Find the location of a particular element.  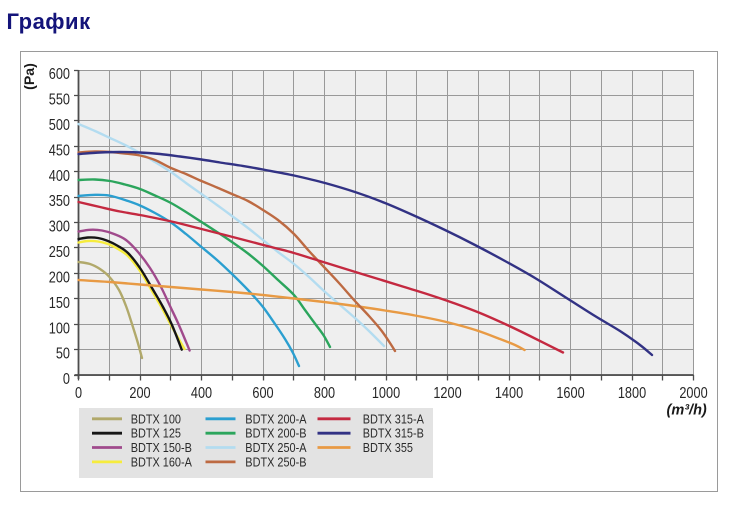

svg-text: 800 is located at coordinates (324, 394).